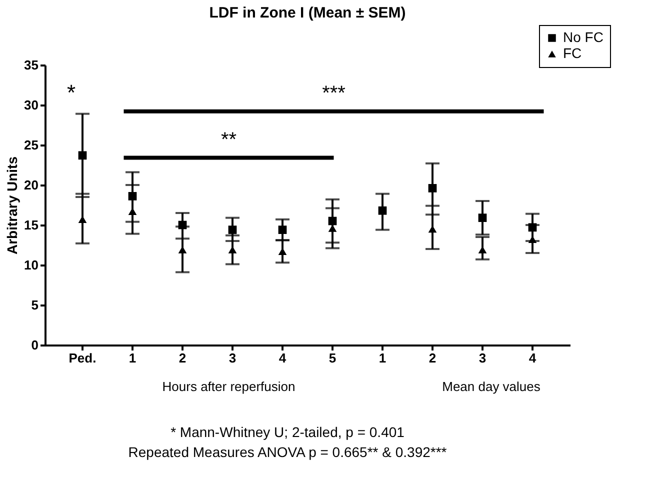 Image resolution: width=648 pixels, height=498 pixels. I want to click on y-tick-label: 10, so click(31, 265).